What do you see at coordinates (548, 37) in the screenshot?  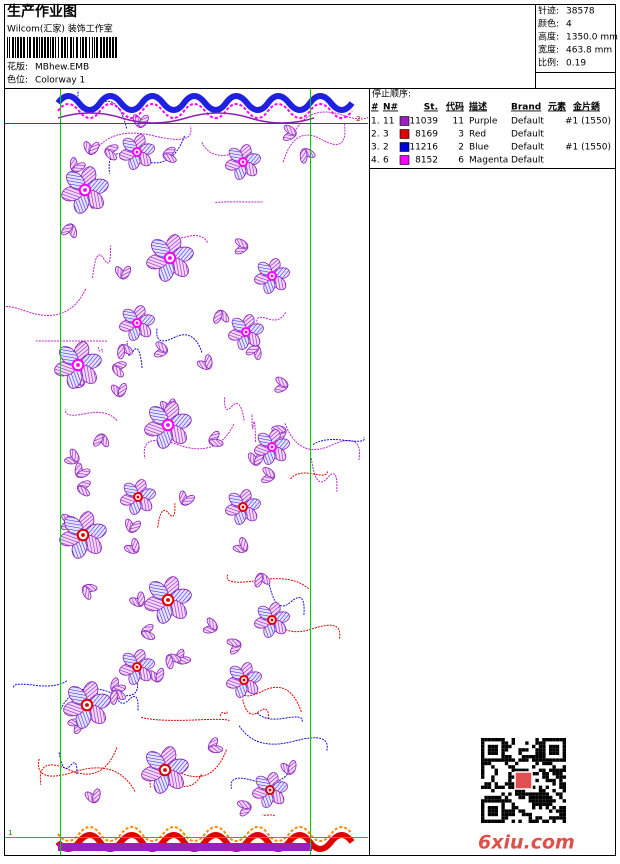 I see `stat-label: 高度:` at bounding box center [548, 37].